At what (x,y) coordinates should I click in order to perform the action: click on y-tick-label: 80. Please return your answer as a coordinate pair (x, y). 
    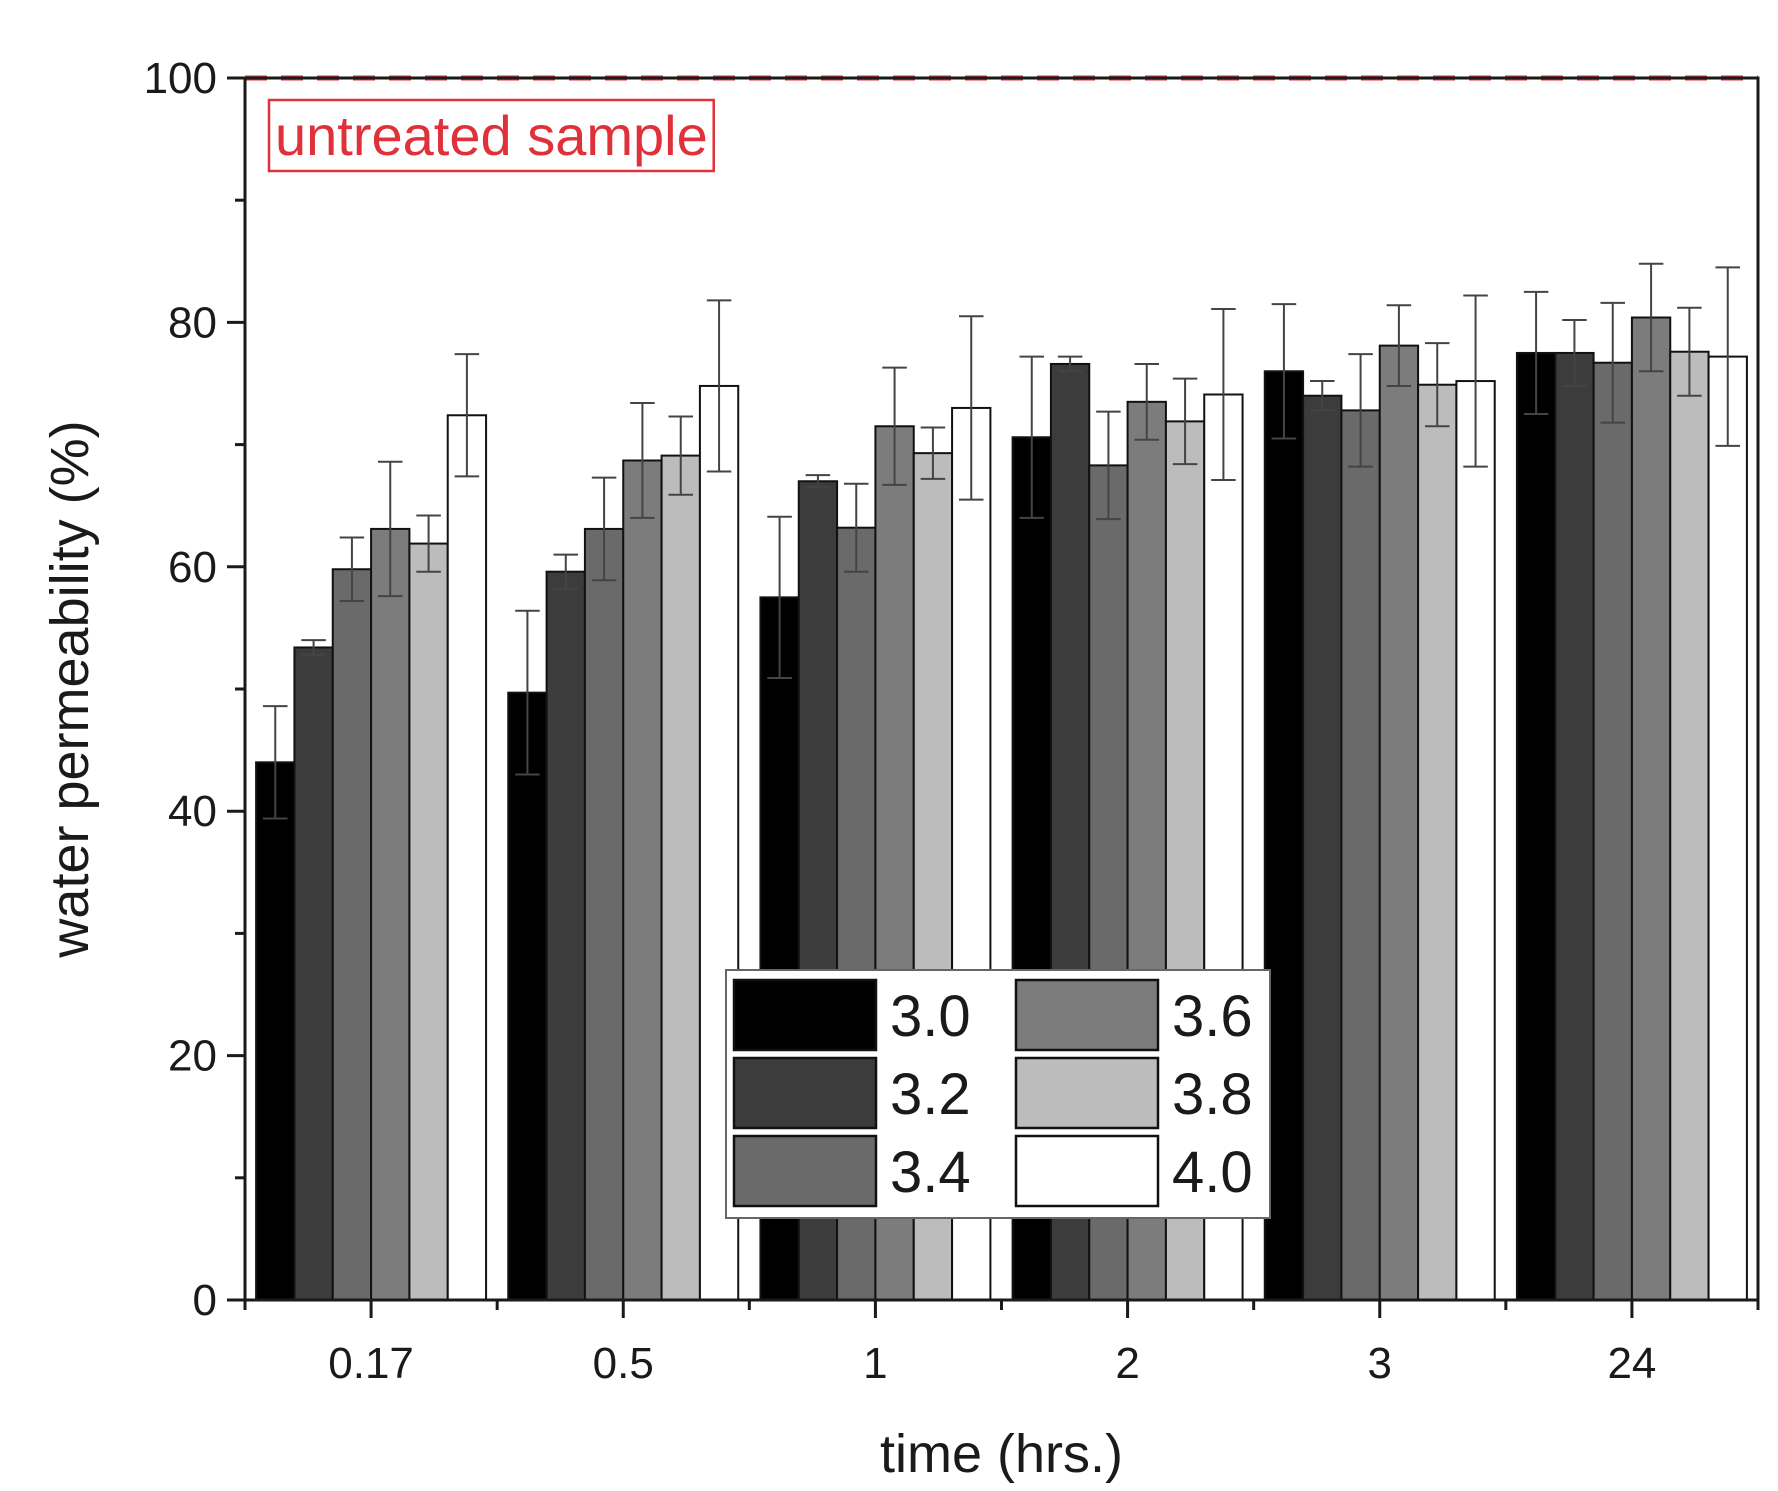
    Looking at the image, I should click on (192, 322).